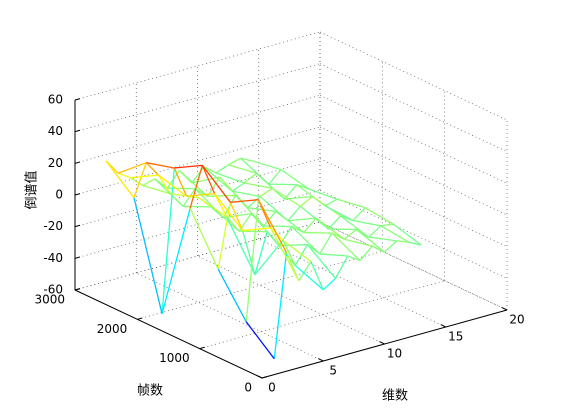  I want to click on x-tick-label: 0, so click(272, 388).